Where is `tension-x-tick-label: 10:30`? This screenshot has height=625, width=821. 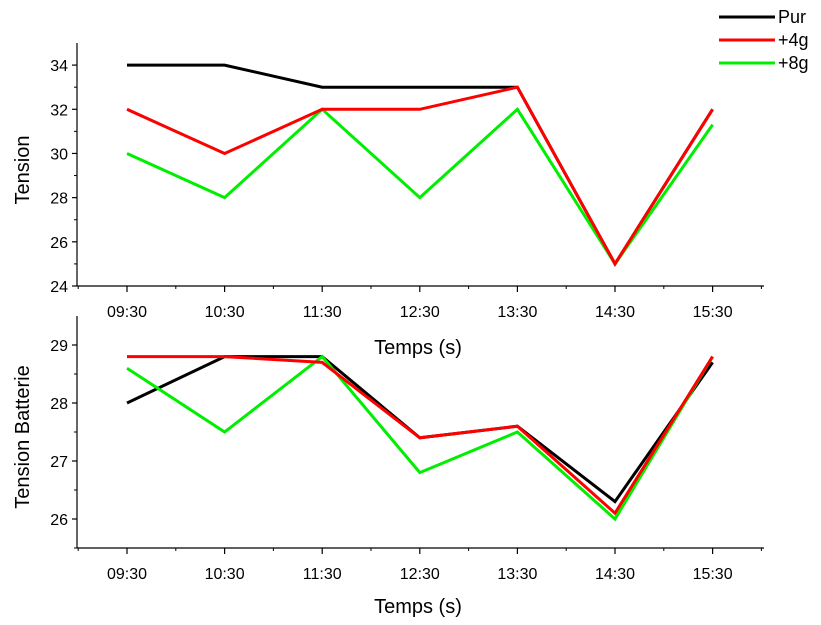
tension-x-tick-label: 10:30 is located at coordinates (225, 312).